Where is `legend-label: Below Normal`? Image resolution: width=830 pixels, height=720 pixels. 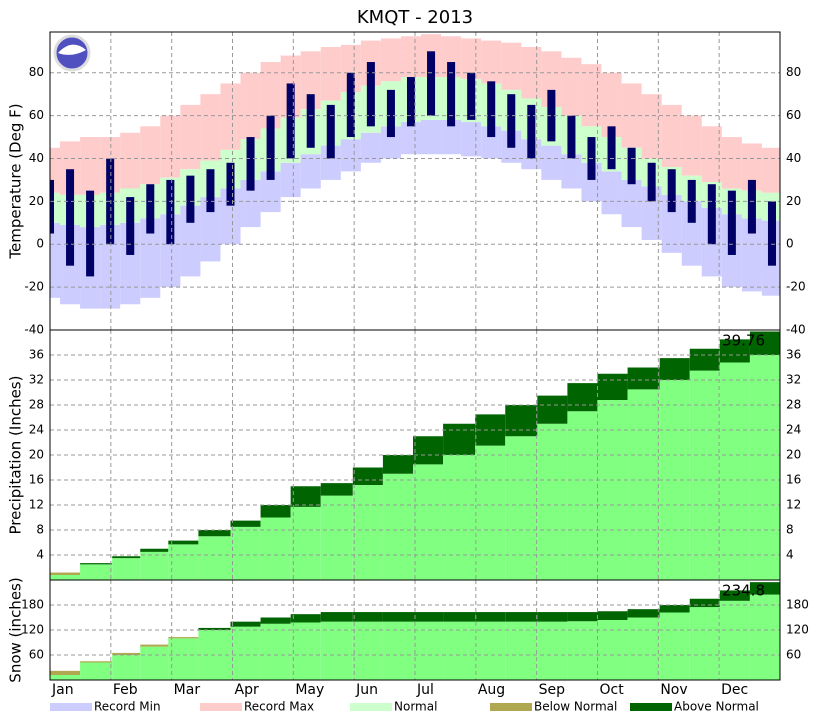
legend-label: Below Normal is located at coordinates (575, 707).